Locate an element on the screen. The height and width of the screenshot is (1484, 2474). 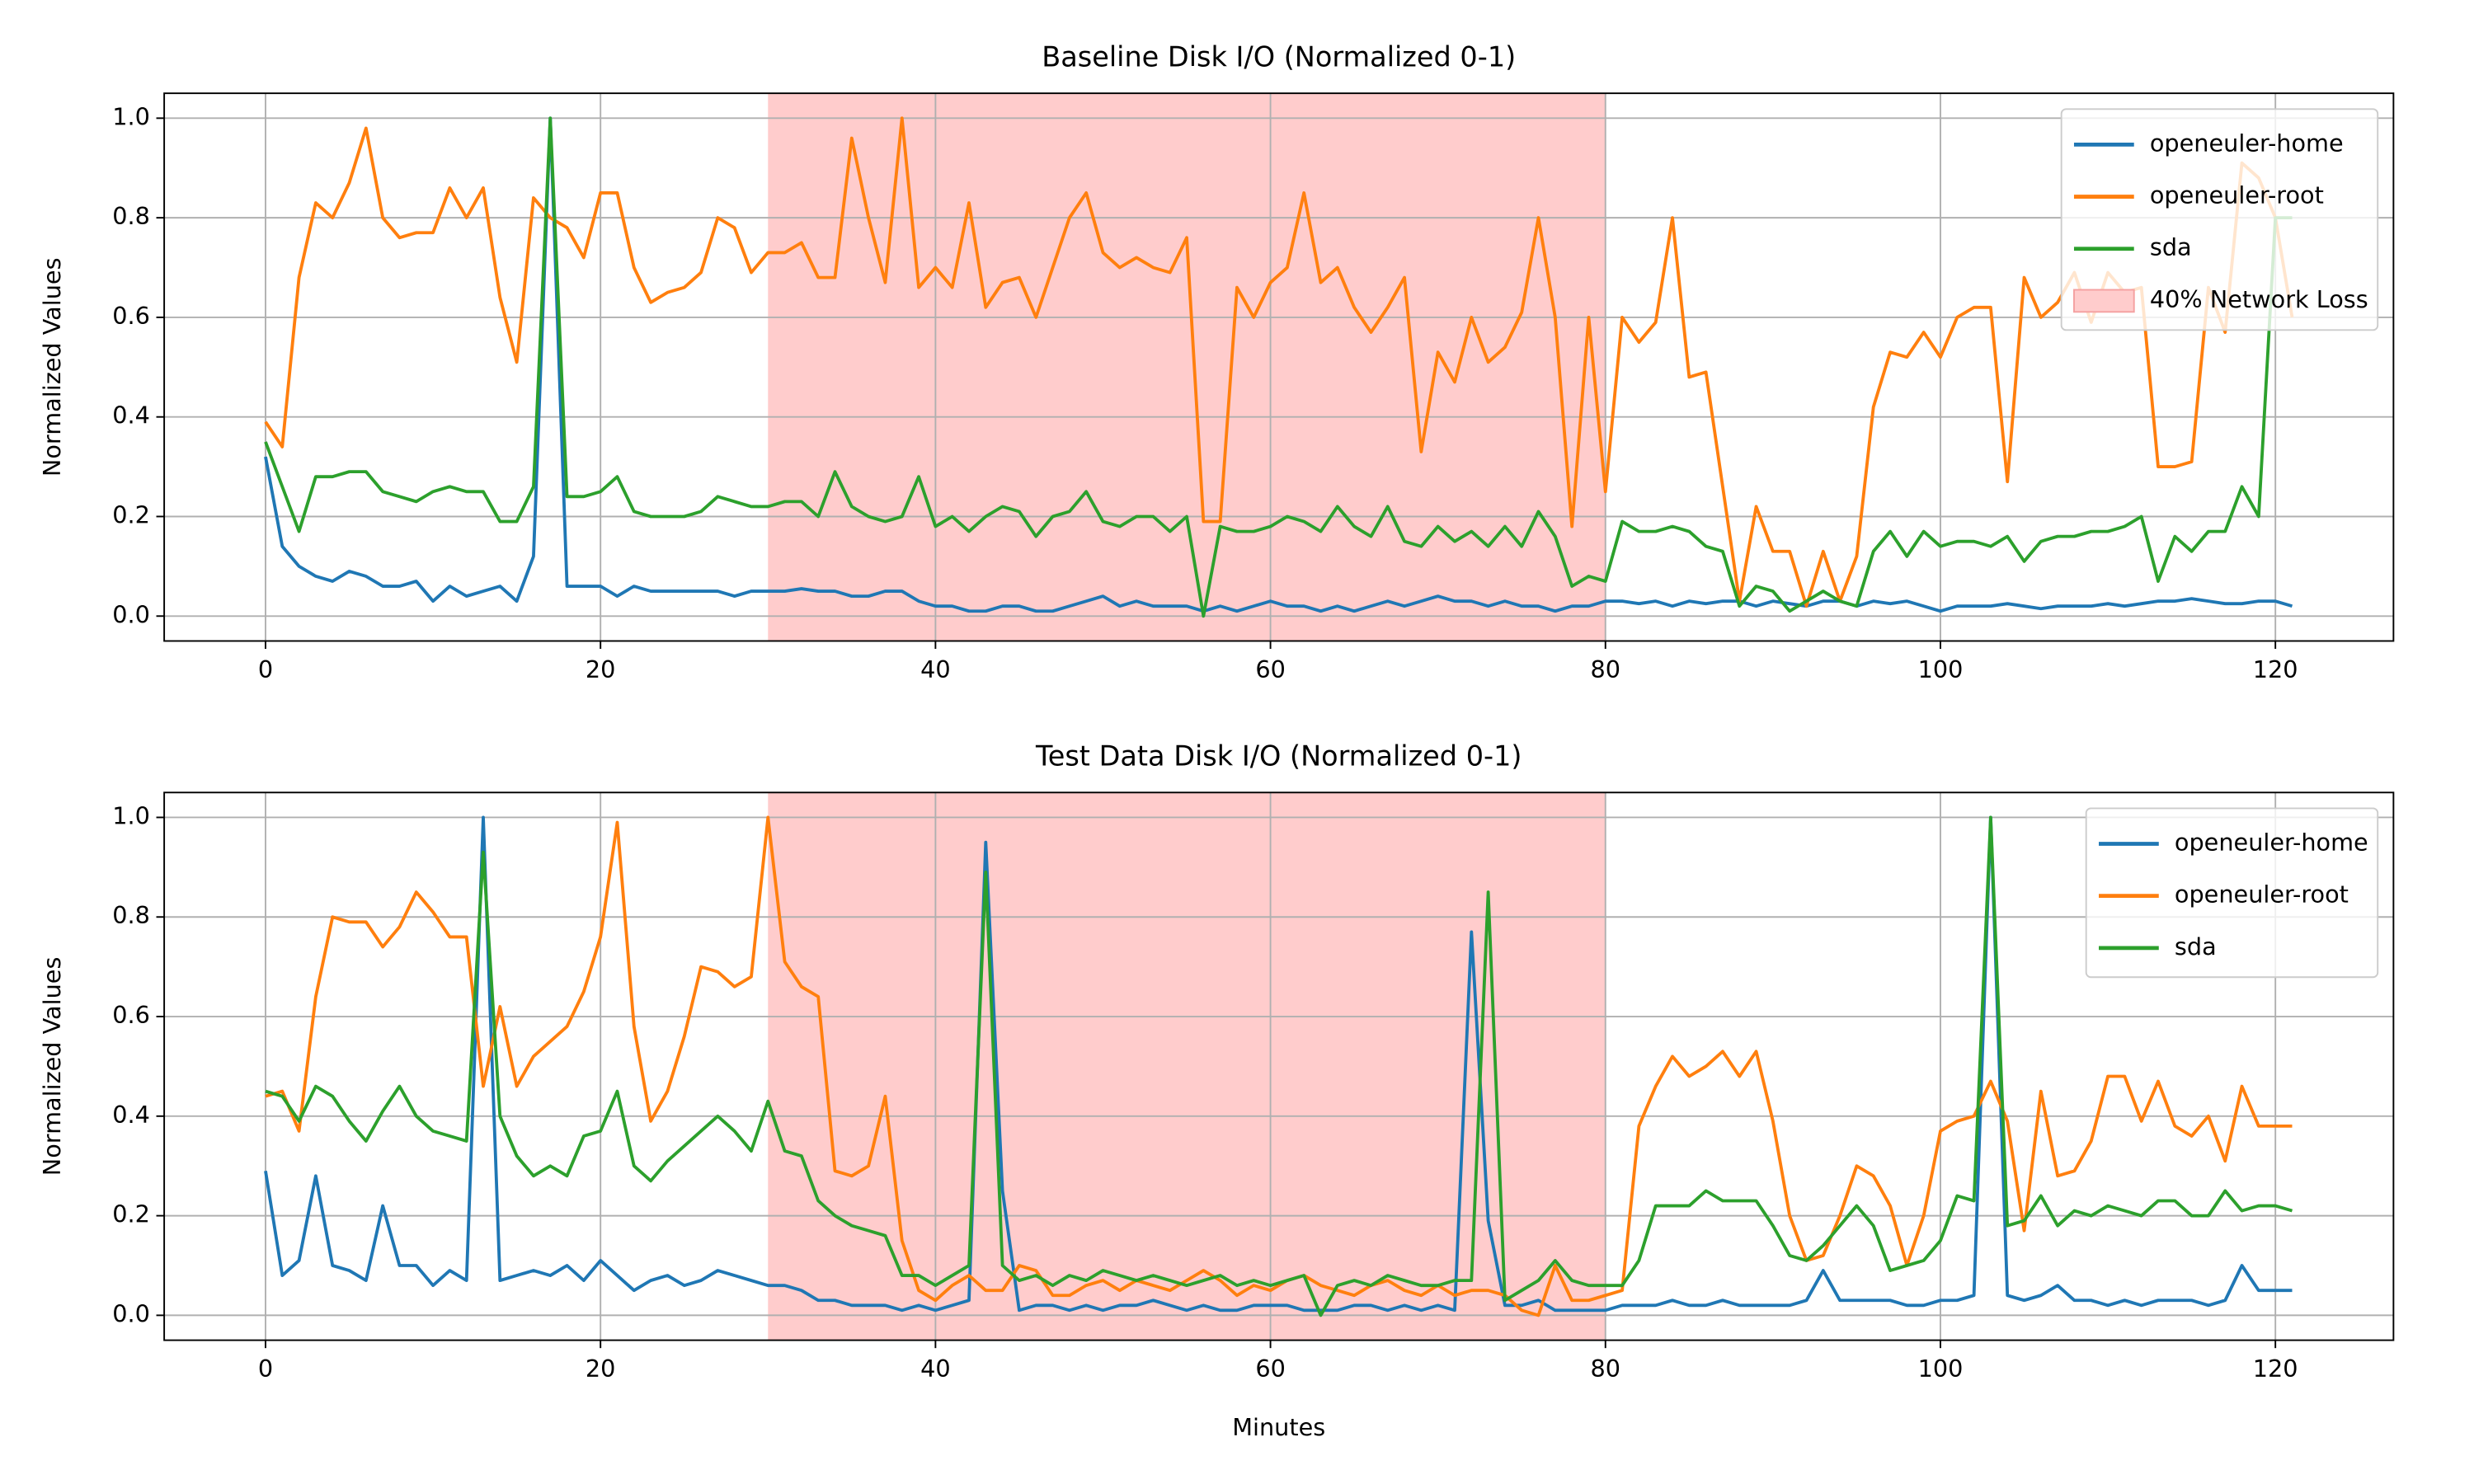
legend-label: 40% Network Loss is located at coordinates (2259, 299).